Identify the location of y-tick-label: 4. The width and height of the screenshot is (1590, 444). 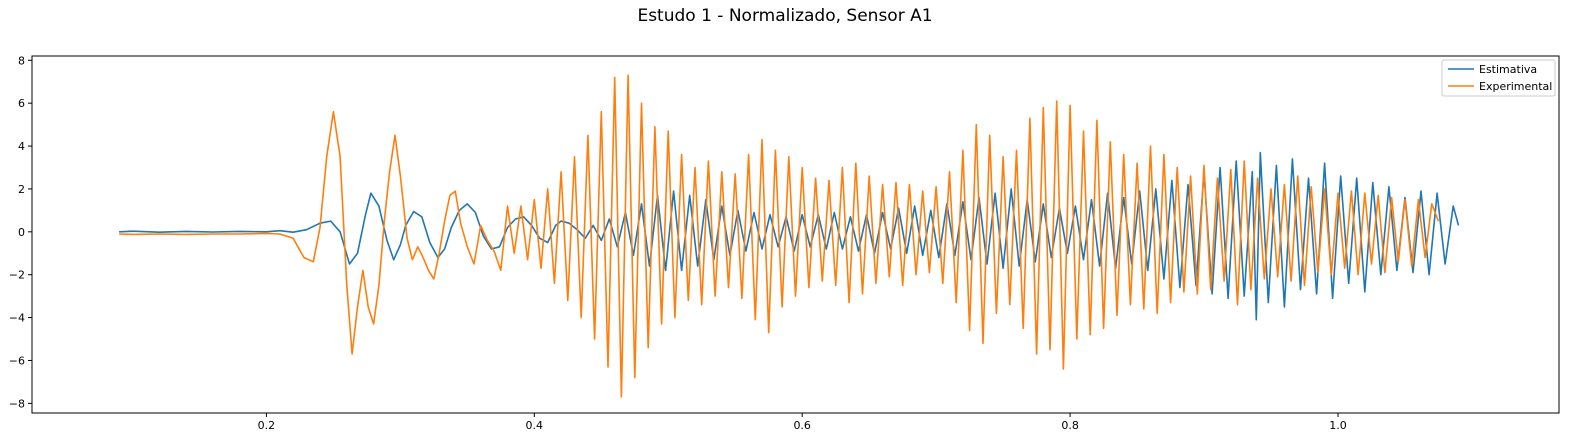
(21, 146).